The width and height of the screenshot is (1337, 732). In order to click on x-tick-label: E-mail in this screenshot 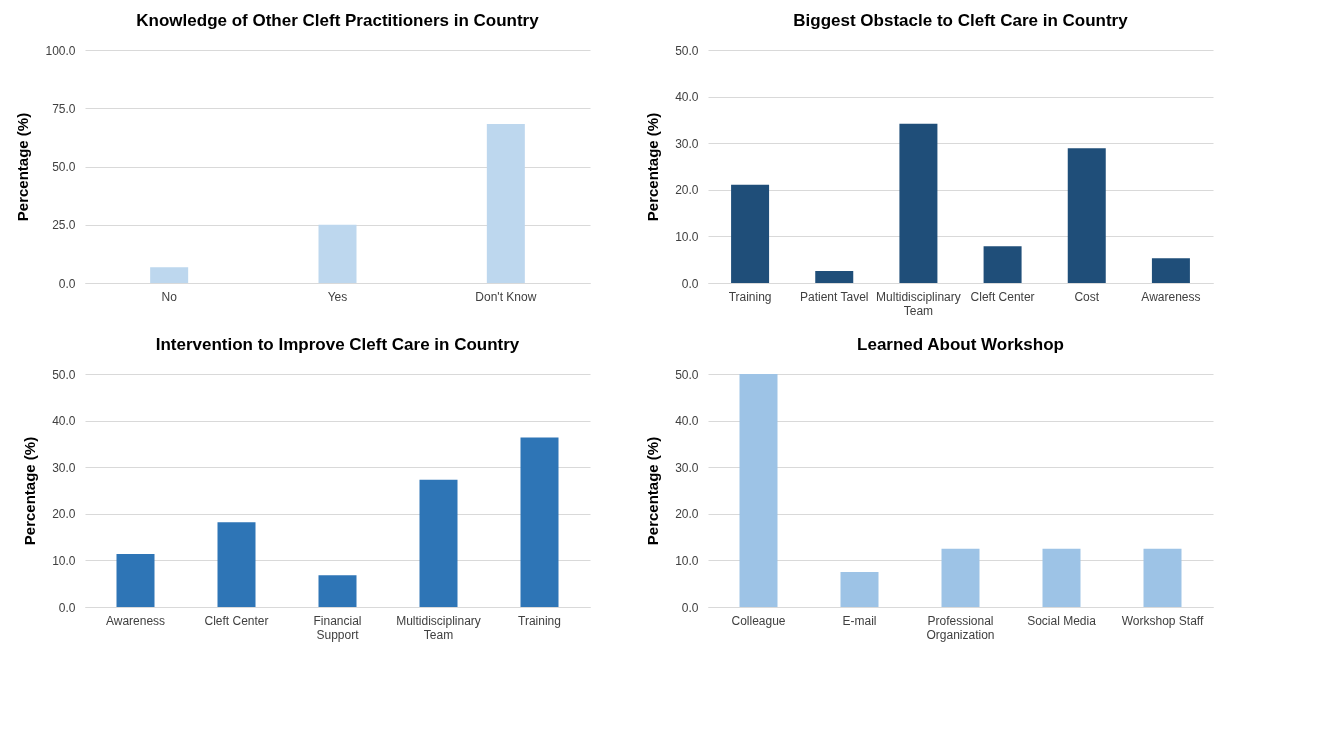, I will do `click(859, 620)`.